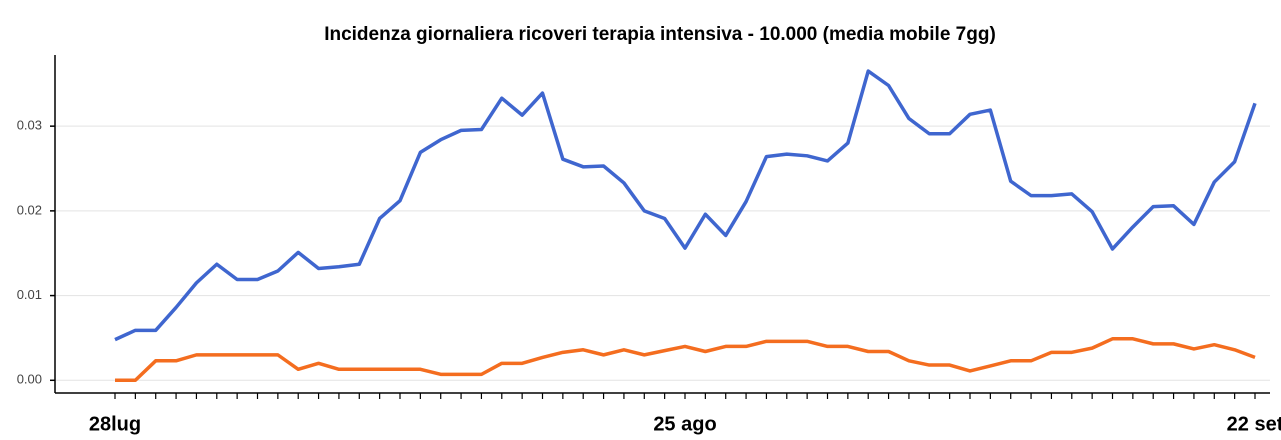 This screenshot has height=440, width=1281. Describe the element at coordinates (1254, 424) in the screenshot. I see `x-tick-label: 22 set` at that location.